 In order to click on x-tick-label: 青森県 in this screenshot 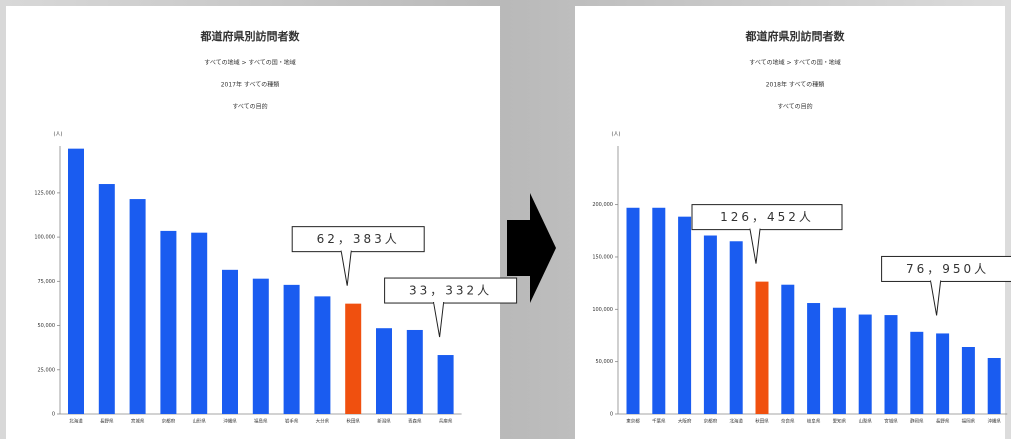, I will do `click(415, 421)`.